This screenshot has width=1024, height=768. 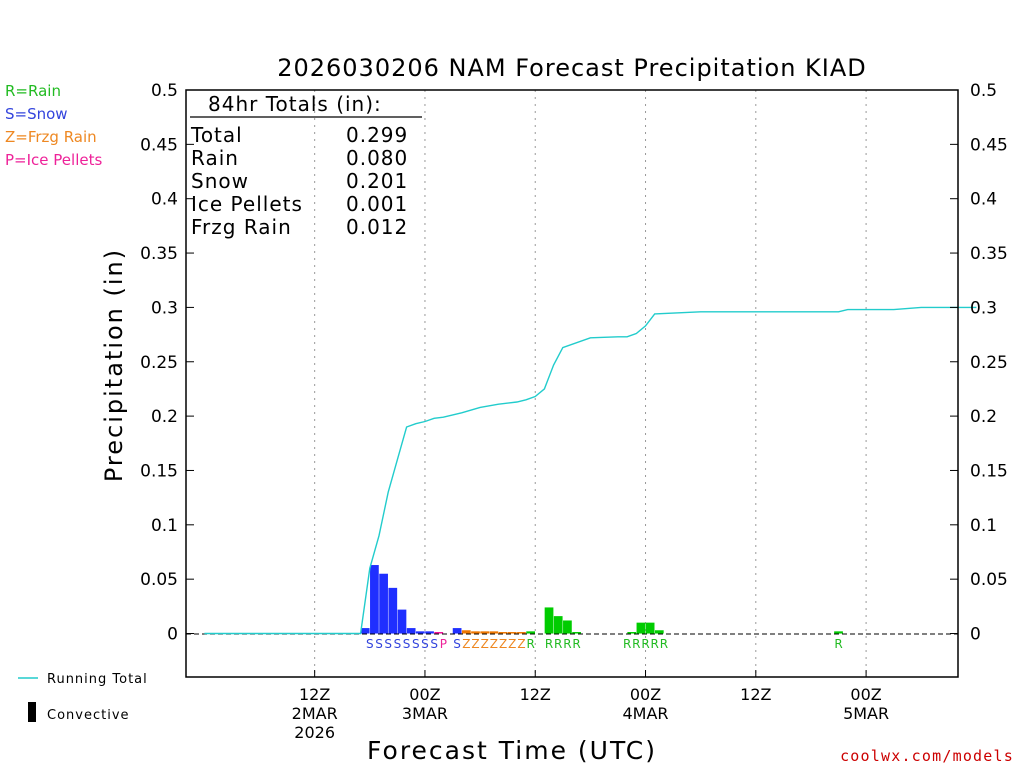 What do you see at coordinates (53, 125) in the screenshot?
I see `precip-type-legend: R=Rain S=Snow Z=Frzg Rain P=Ice Pellets` at bounding box center [53, 125].